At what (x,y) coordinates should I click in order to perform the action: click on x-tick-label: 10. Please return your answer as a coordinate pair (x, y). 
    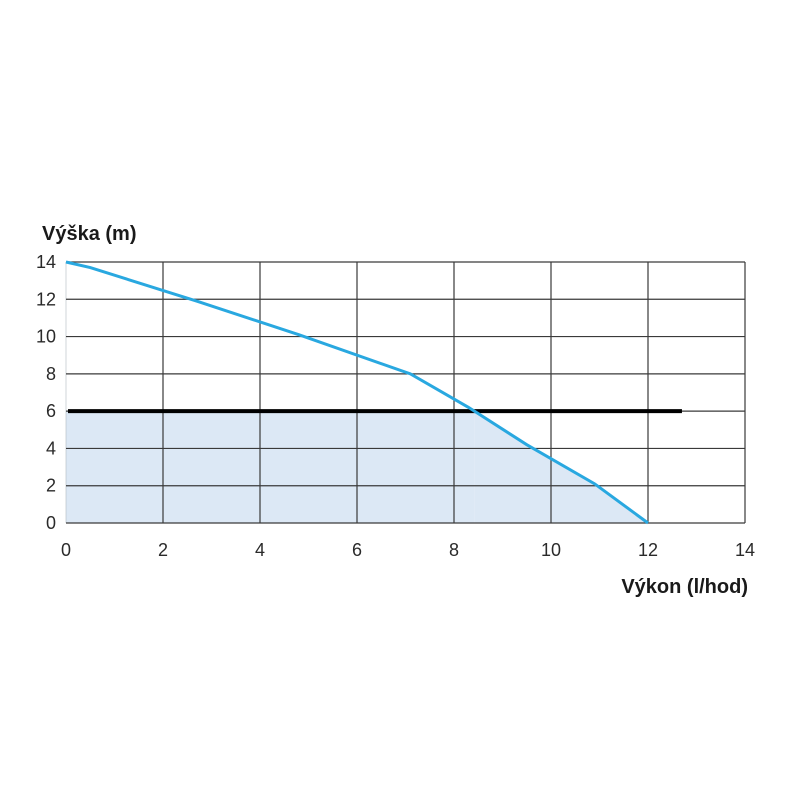
    Looking at the image, I should click on (551, 550).